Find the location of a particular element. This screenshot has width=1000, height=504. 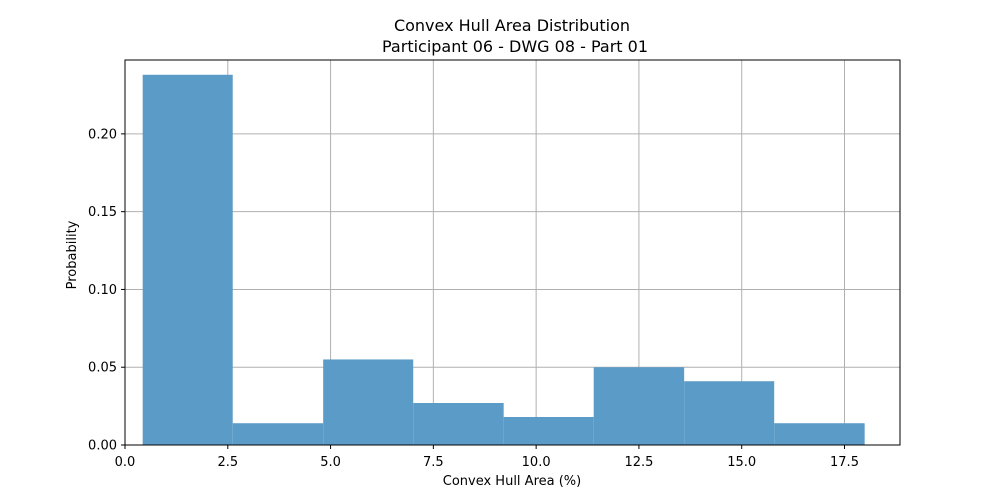

y-tick-label-2: 0.10 is located at coordinates (102, 290).